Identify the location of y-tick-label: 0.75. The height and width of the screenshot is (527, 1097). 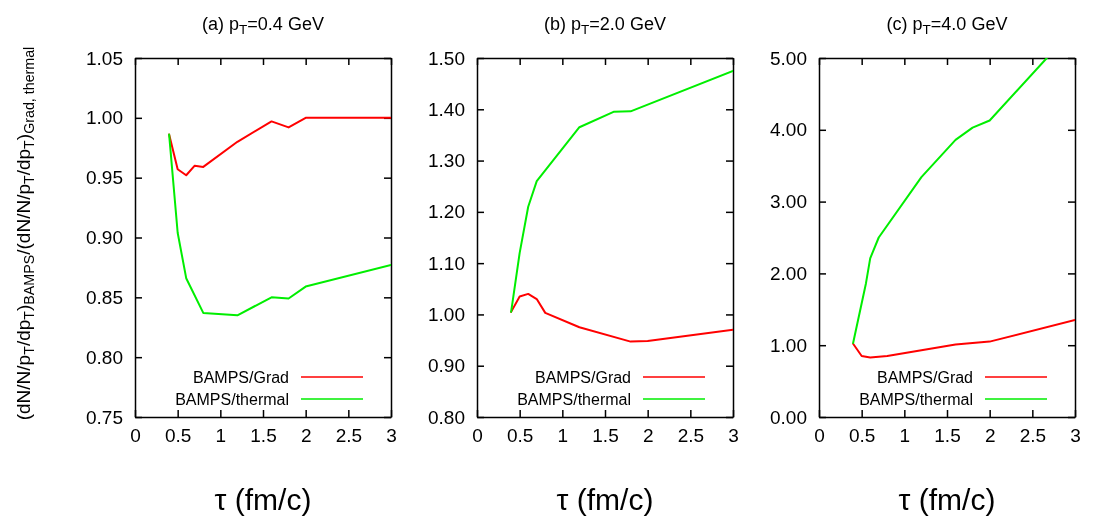
(104, 417).